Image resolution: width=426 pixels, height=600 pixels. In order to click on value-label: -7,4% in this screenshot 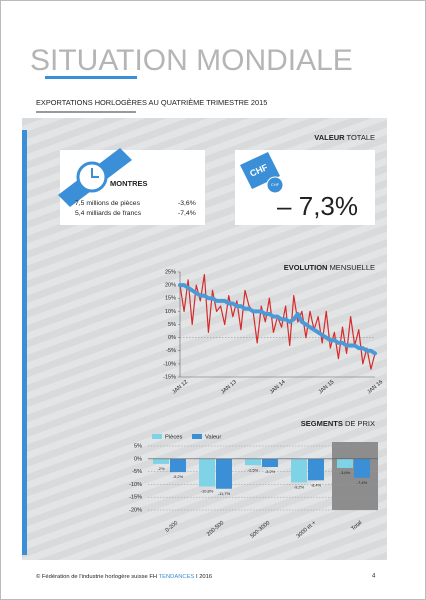, I will do `click(362, 482)`.